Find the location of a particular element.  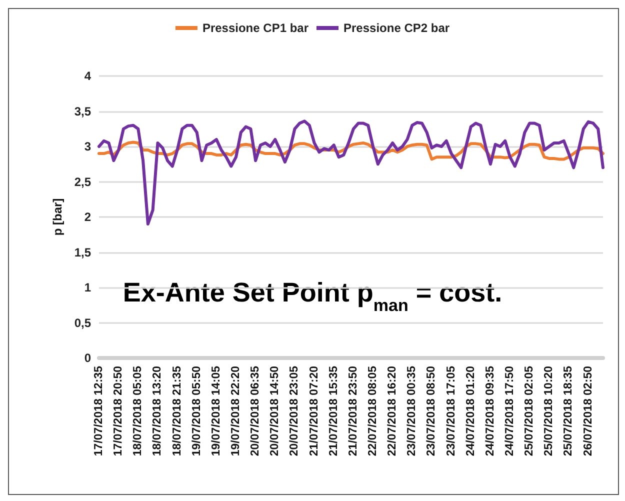

x-tick-label: 18/07/2018 13:20 is located at coordinates (158, 411).